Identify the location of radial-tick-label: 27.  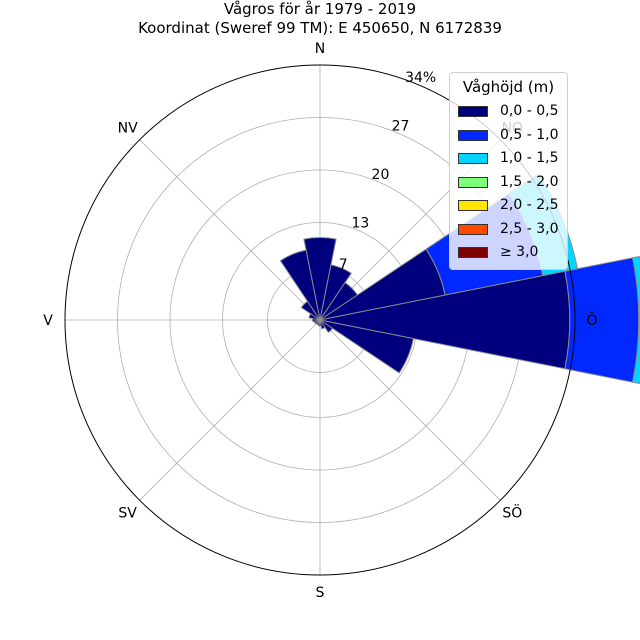
(401, 127).